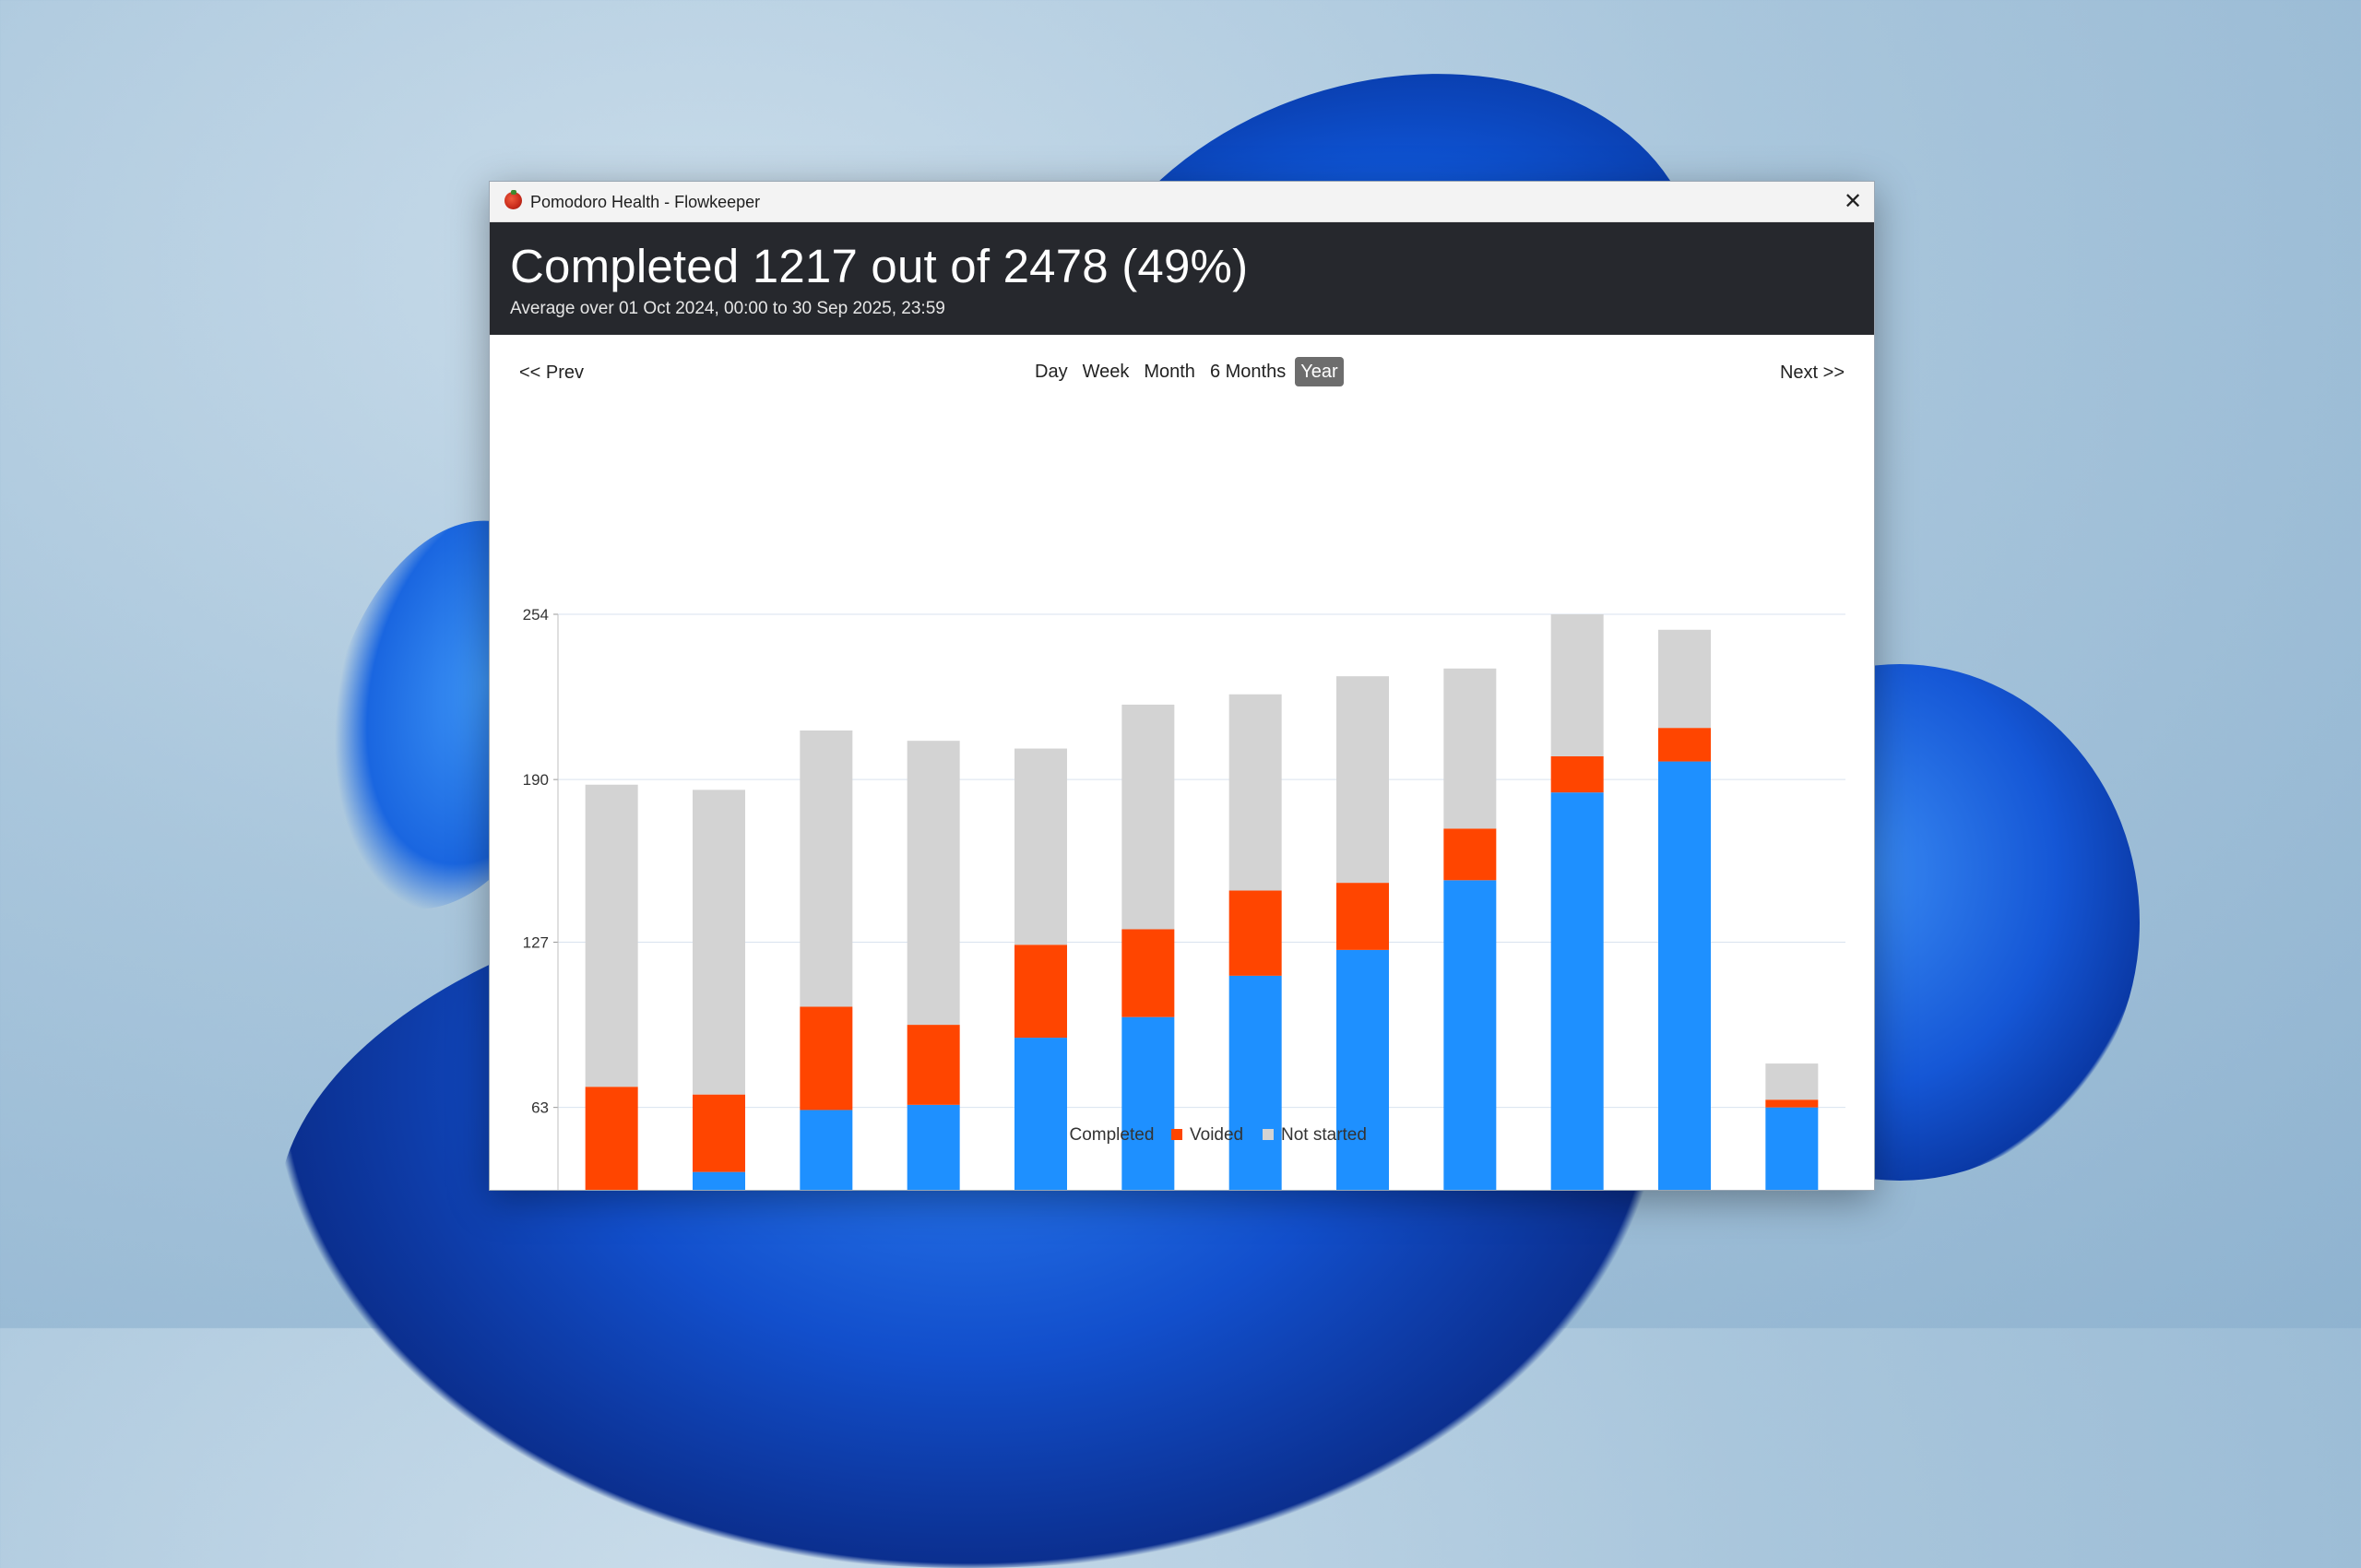 The image size is (2361, 1568). What do you see at coordinates (513, 199) in the screenshot?
I see `tomato-app-icon` at bounding box center [513, 199].